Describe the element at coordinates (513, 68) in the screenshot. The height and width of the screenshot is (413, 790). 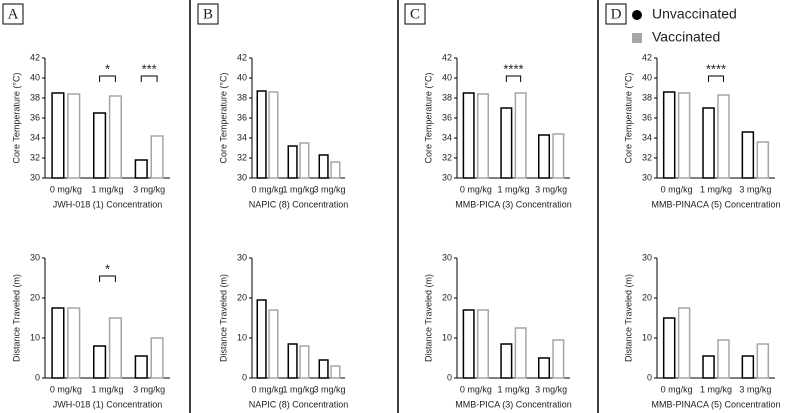
I see `significance-label: ****` at that location.